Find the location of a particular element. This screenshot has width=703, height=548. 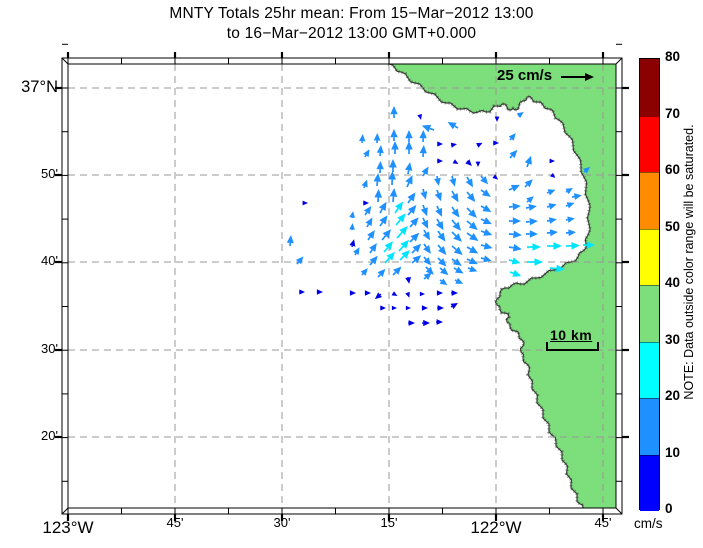

x-axis-label: 30' is located at coordinates (282, 522).